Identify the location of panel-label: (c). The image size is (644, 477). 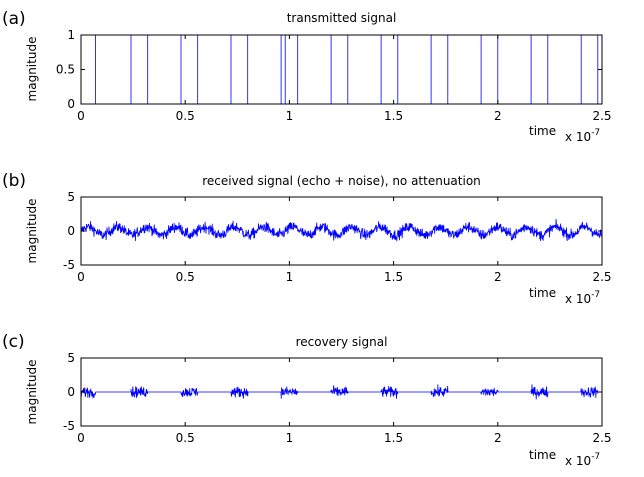
(13, 342).